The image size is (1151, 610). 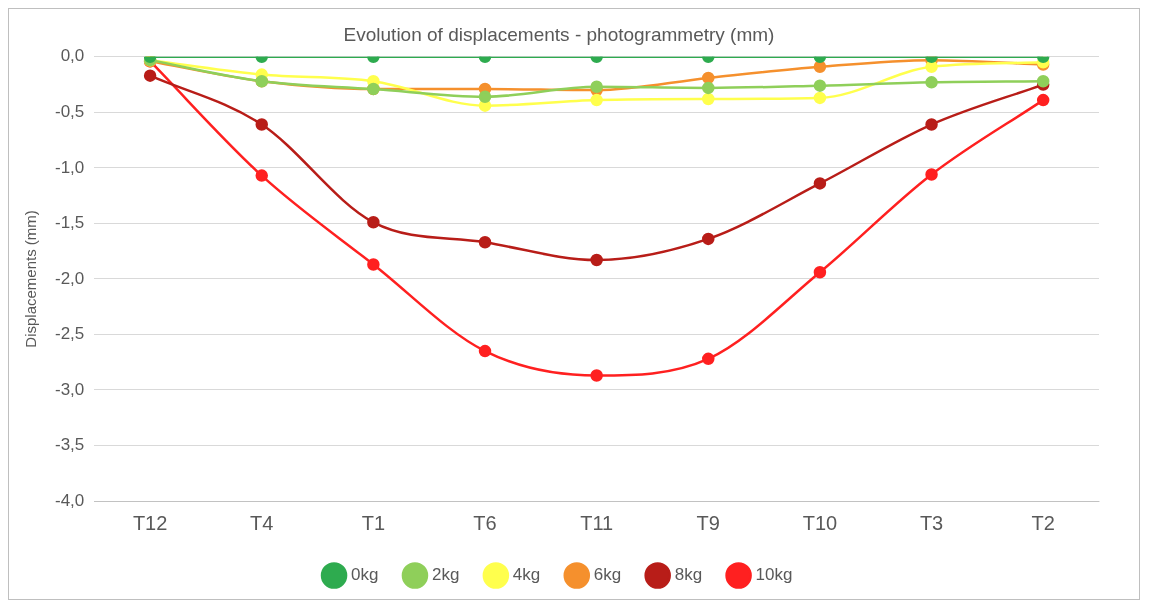 I want to click on y-tick-label: -3,0, so click(x=70, y=389).